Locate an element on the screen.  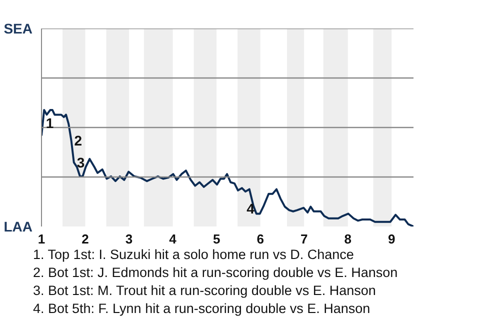
x-tick-label: 7 is located at coordinates (304, 239).